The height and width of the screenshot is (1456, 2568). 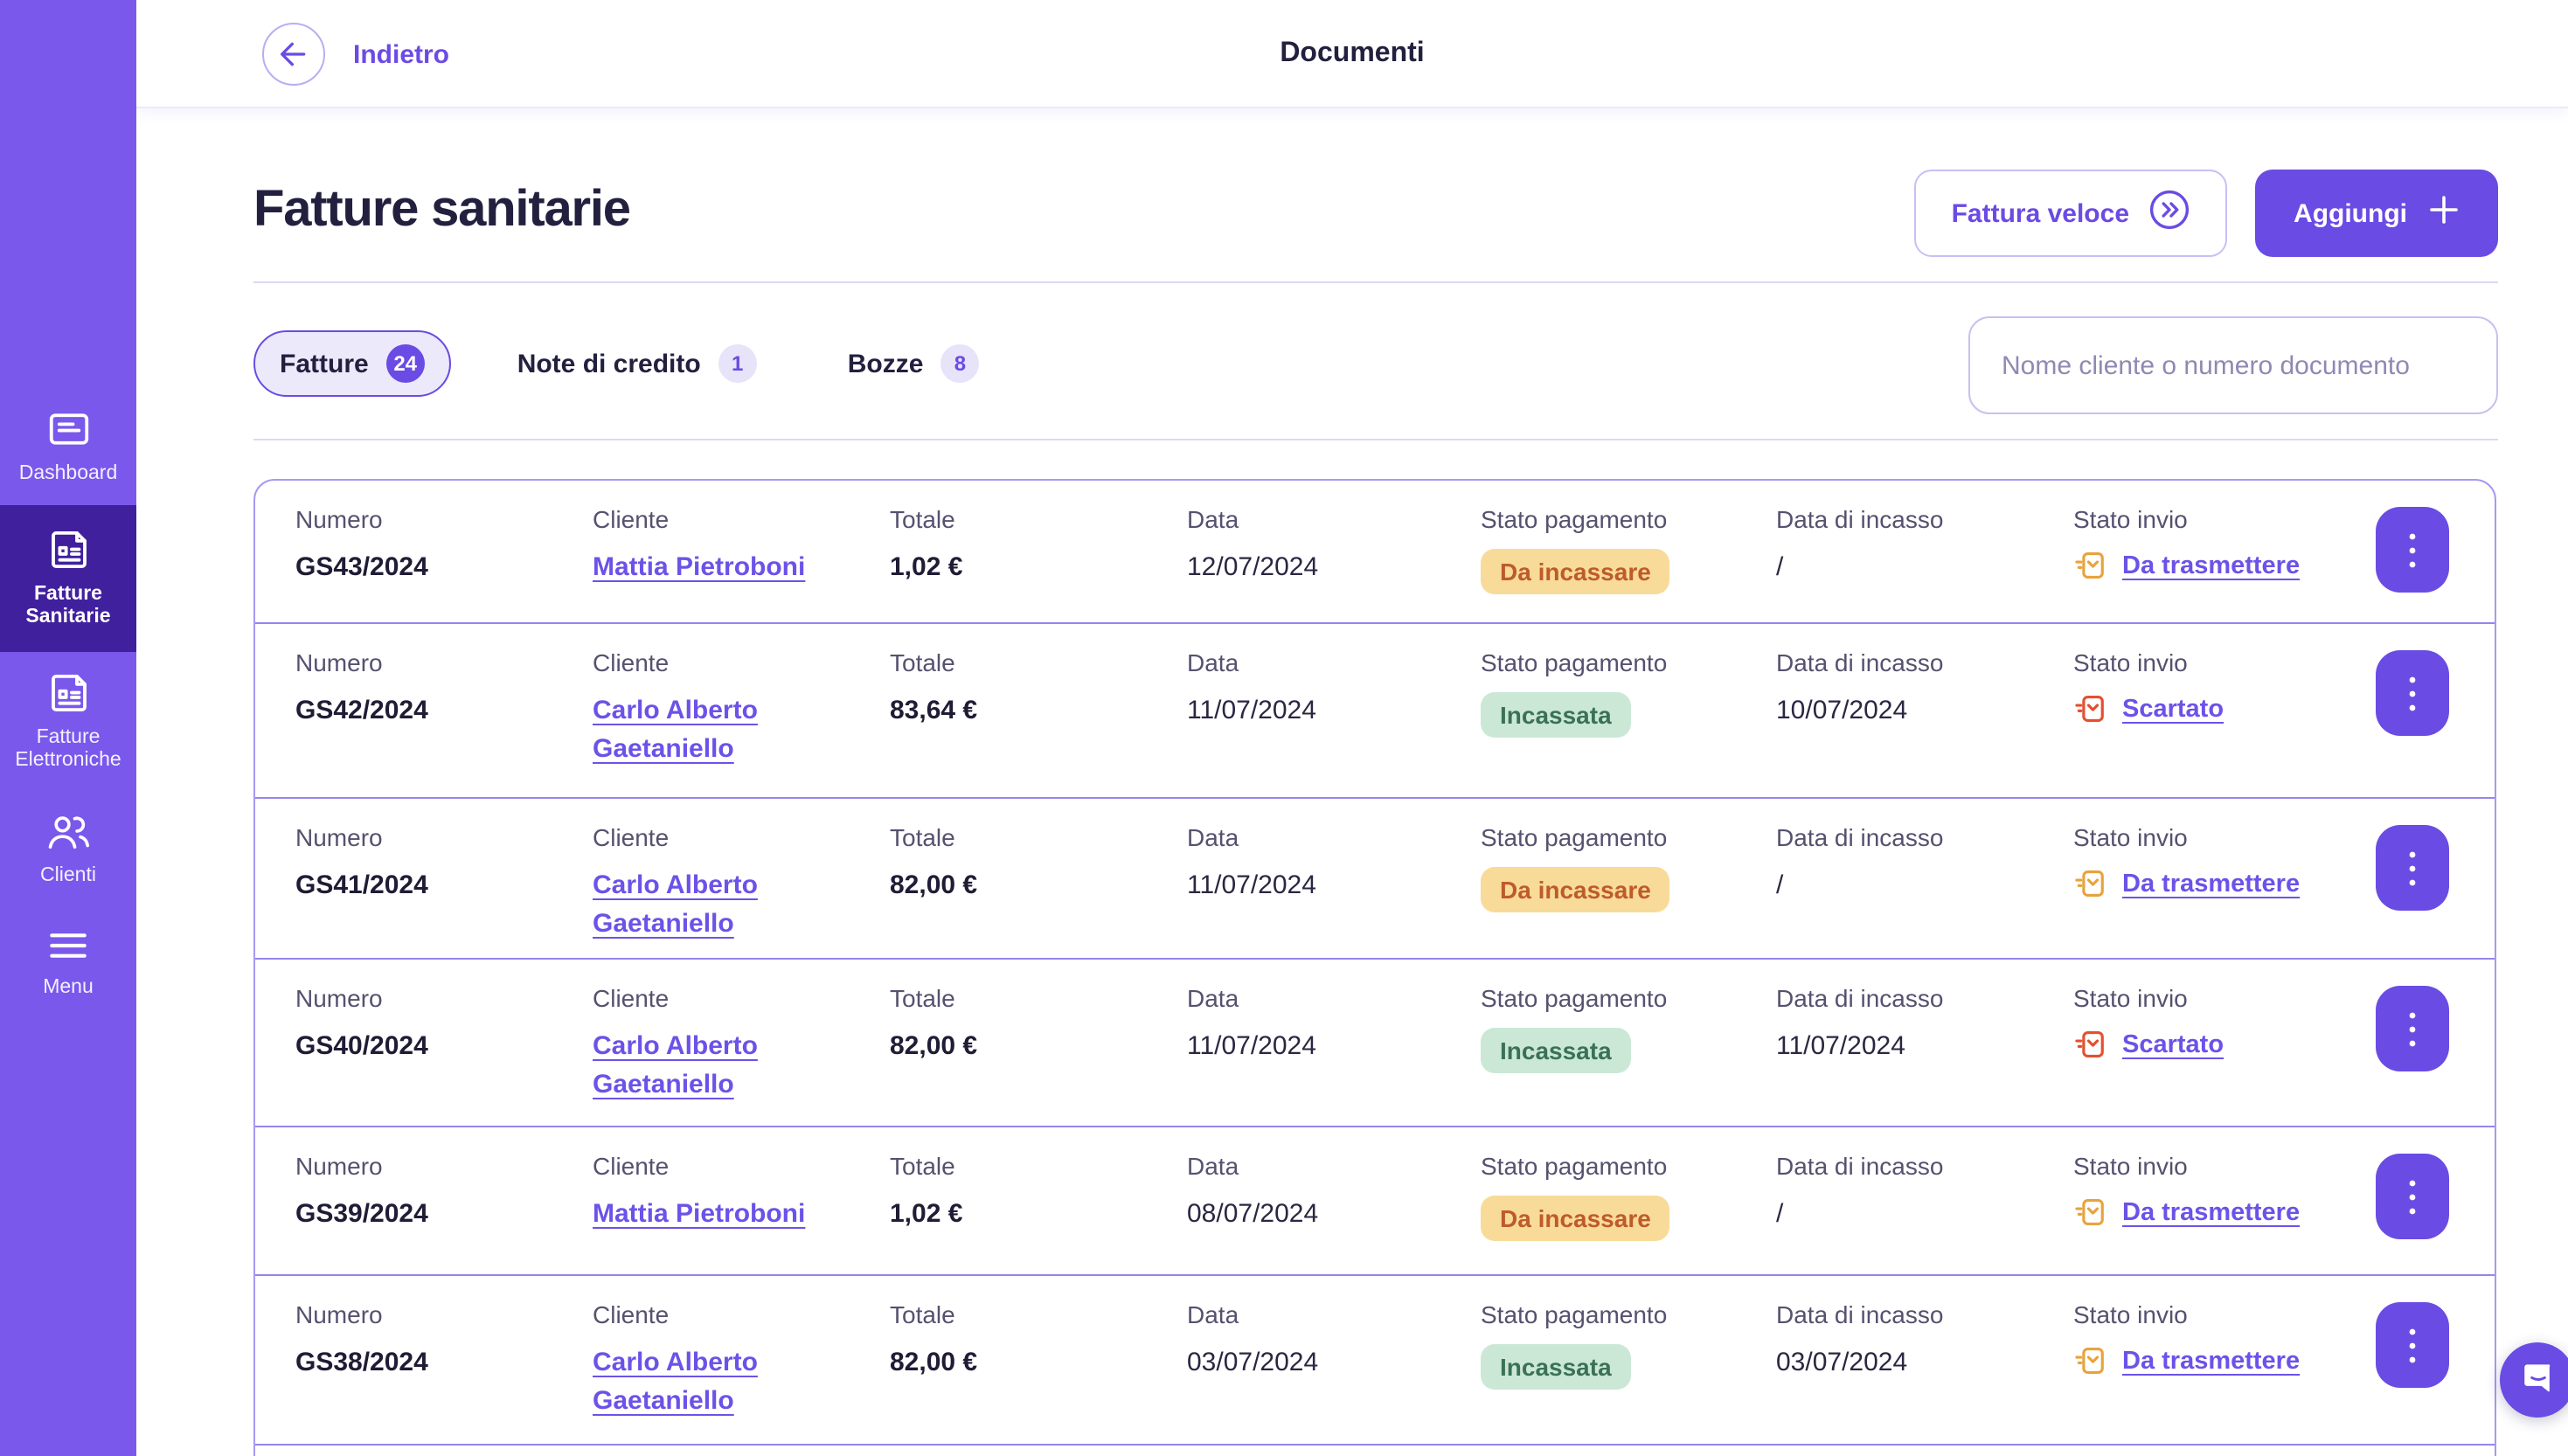 I want to click on title-divider, so click(x=1375, y=282).